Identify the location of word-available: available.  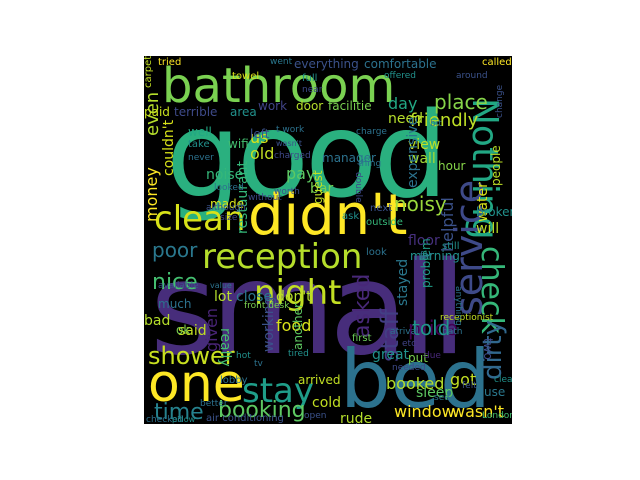
(178, 286).